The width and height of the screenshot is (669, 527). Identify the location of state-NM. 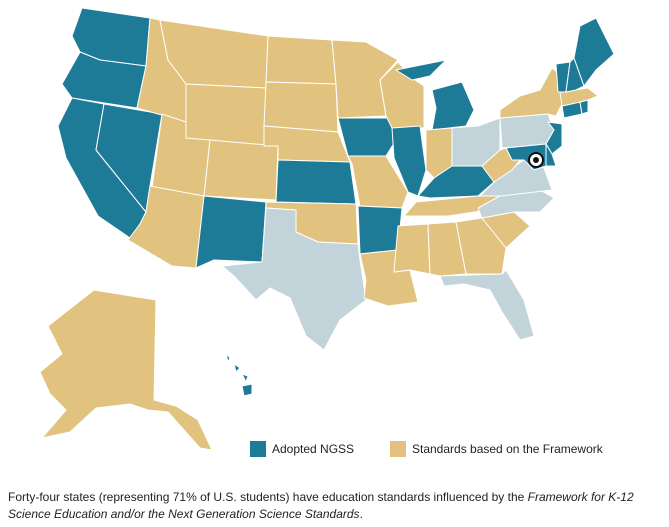
(231, 232).